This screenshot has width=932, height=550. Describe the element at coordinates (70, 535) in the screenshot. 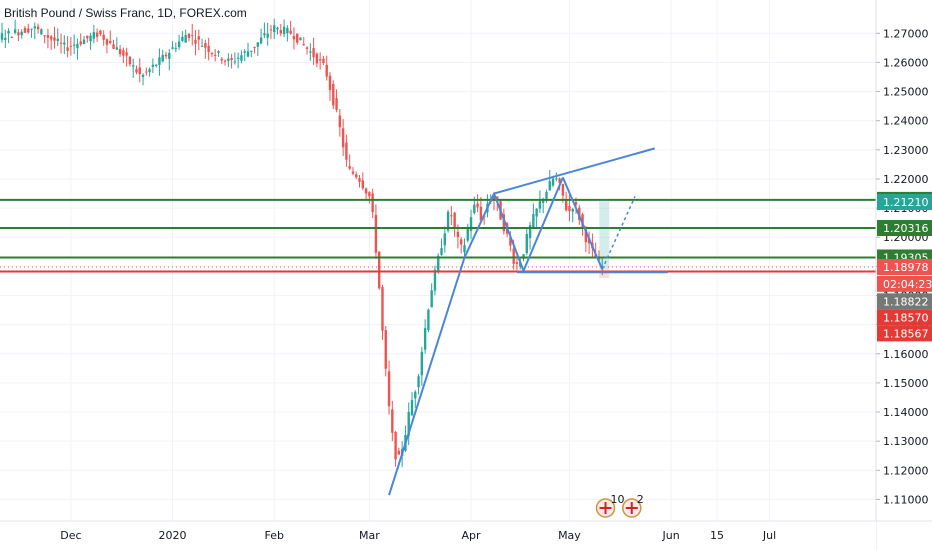

I see `time-tick-label: Dec` at that location.